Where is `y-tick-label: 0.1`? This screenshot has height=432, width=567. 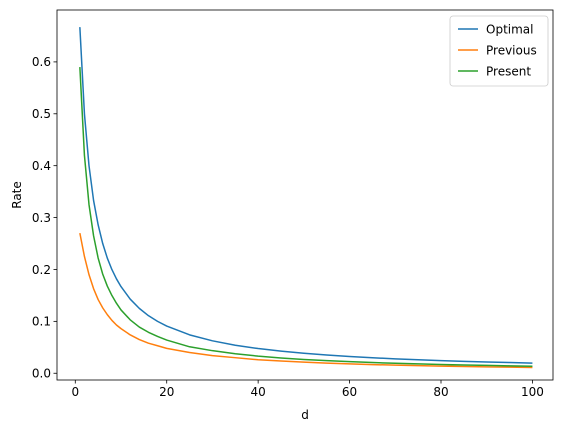
y-tick-label: 0.1 is located at coordinates (41, 322).